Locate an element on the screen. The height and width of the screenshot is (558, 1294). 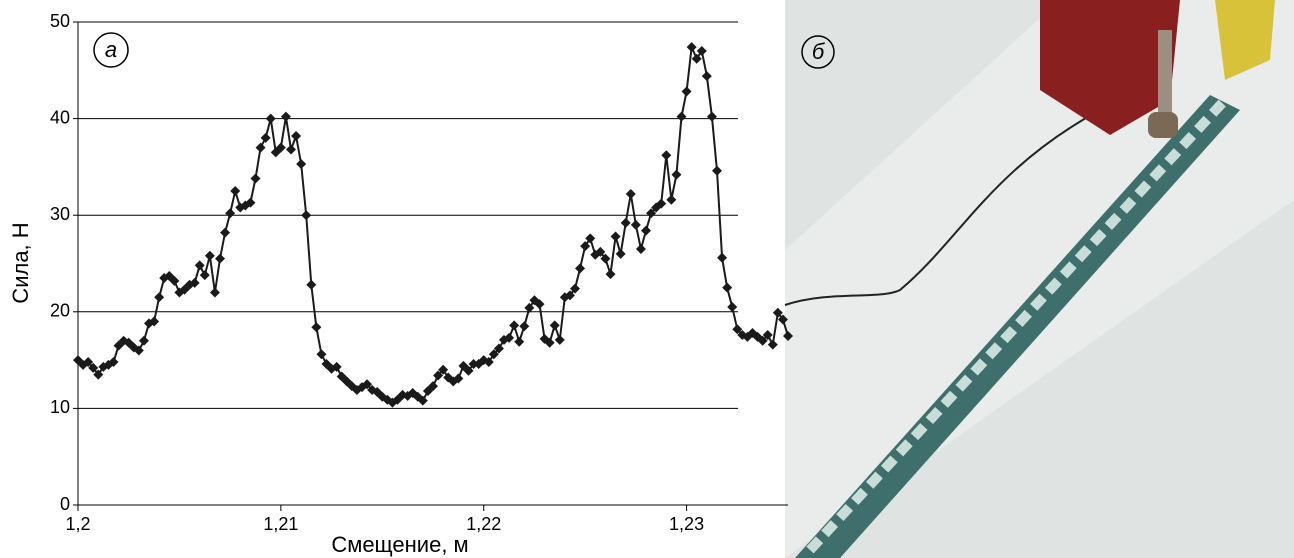
x-tick-label: 1,23 is located at coordinates (686, 524).